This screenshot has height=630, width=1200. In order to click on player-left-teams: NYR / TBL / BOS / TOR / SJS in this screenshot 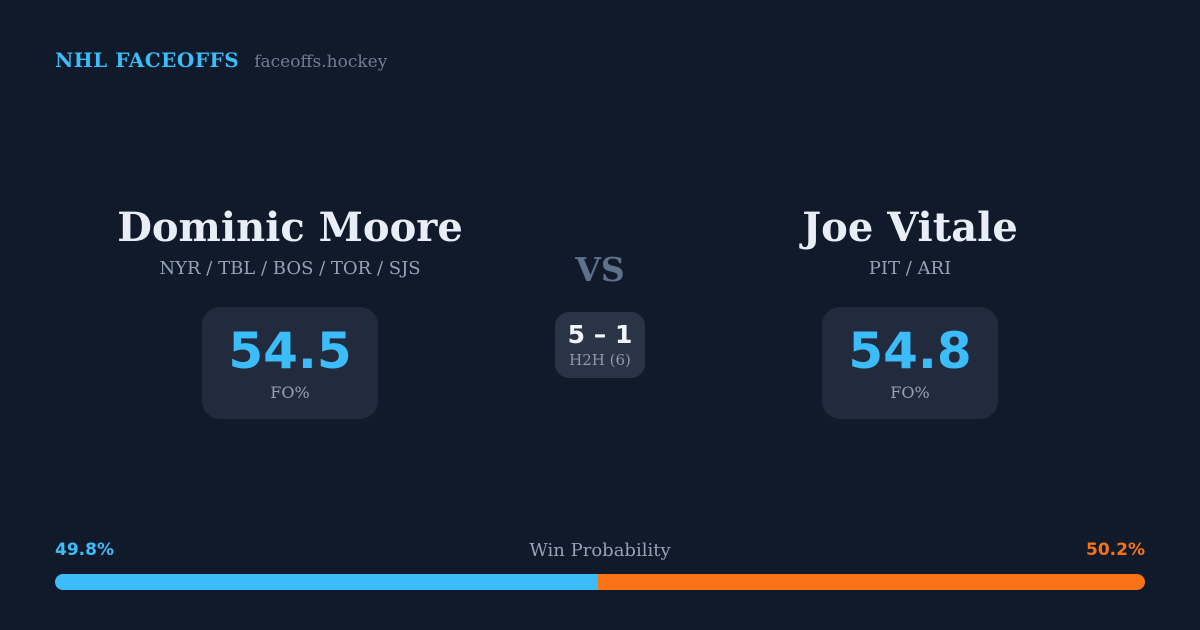, I will do `click(290, 268)`.